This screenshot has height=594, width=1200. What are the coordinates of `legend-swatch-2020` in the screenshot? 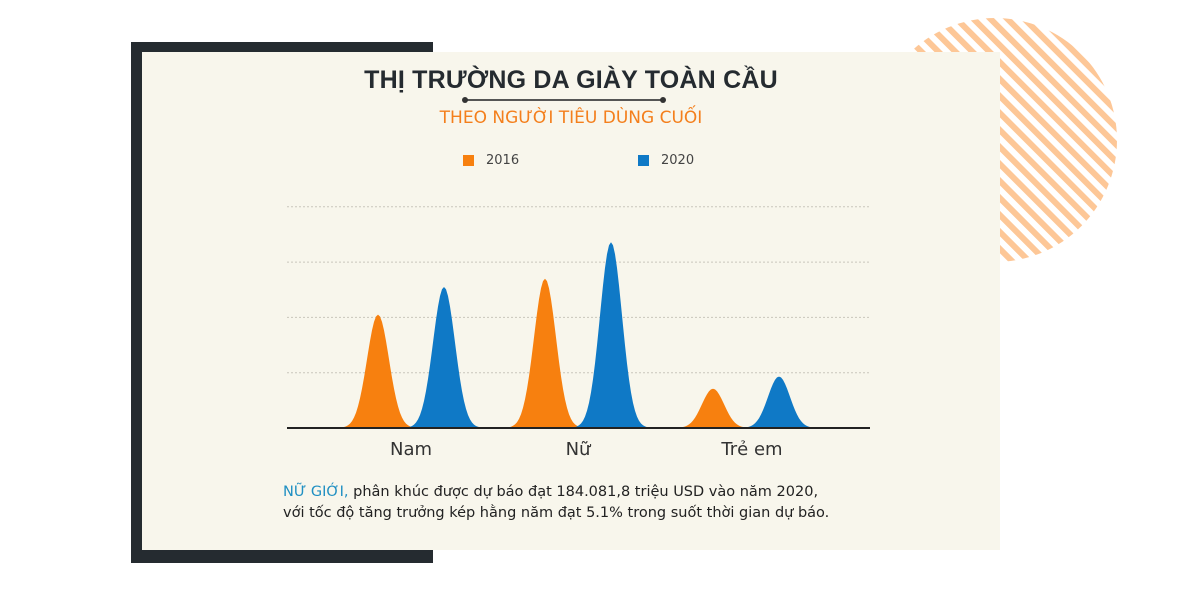 It's located at (643, 160).